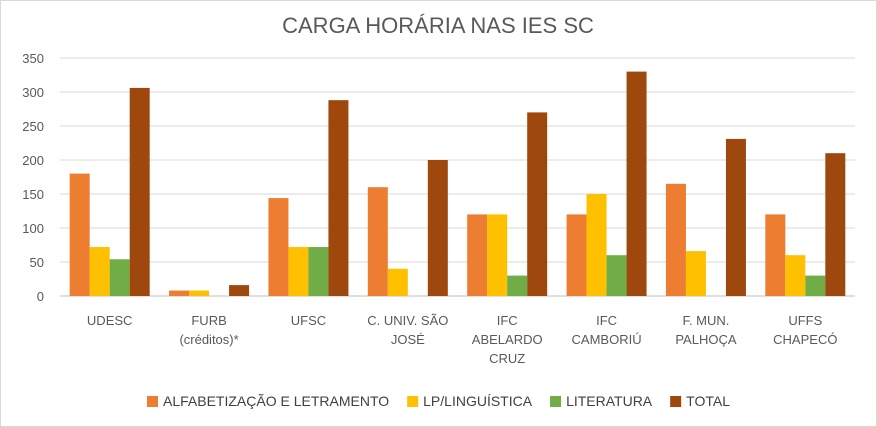 This screenshot has height=427, width=877. I want to click on x-tick-label: UFFS, so click(805, 320).